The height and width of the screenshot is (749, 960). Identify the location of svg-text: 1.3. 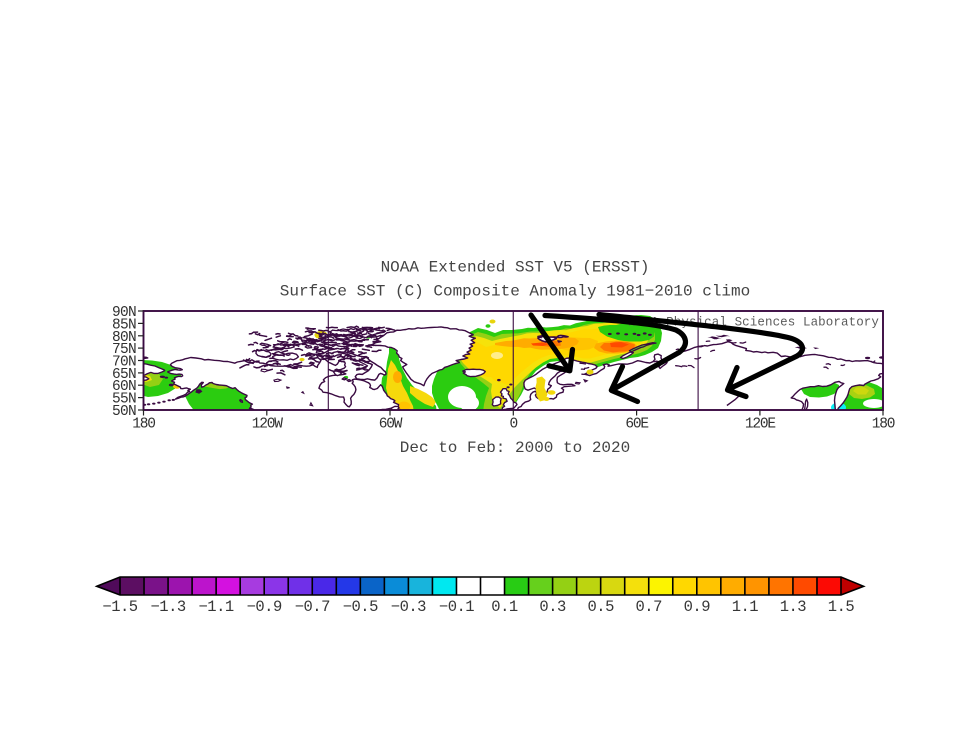
(793, 607).